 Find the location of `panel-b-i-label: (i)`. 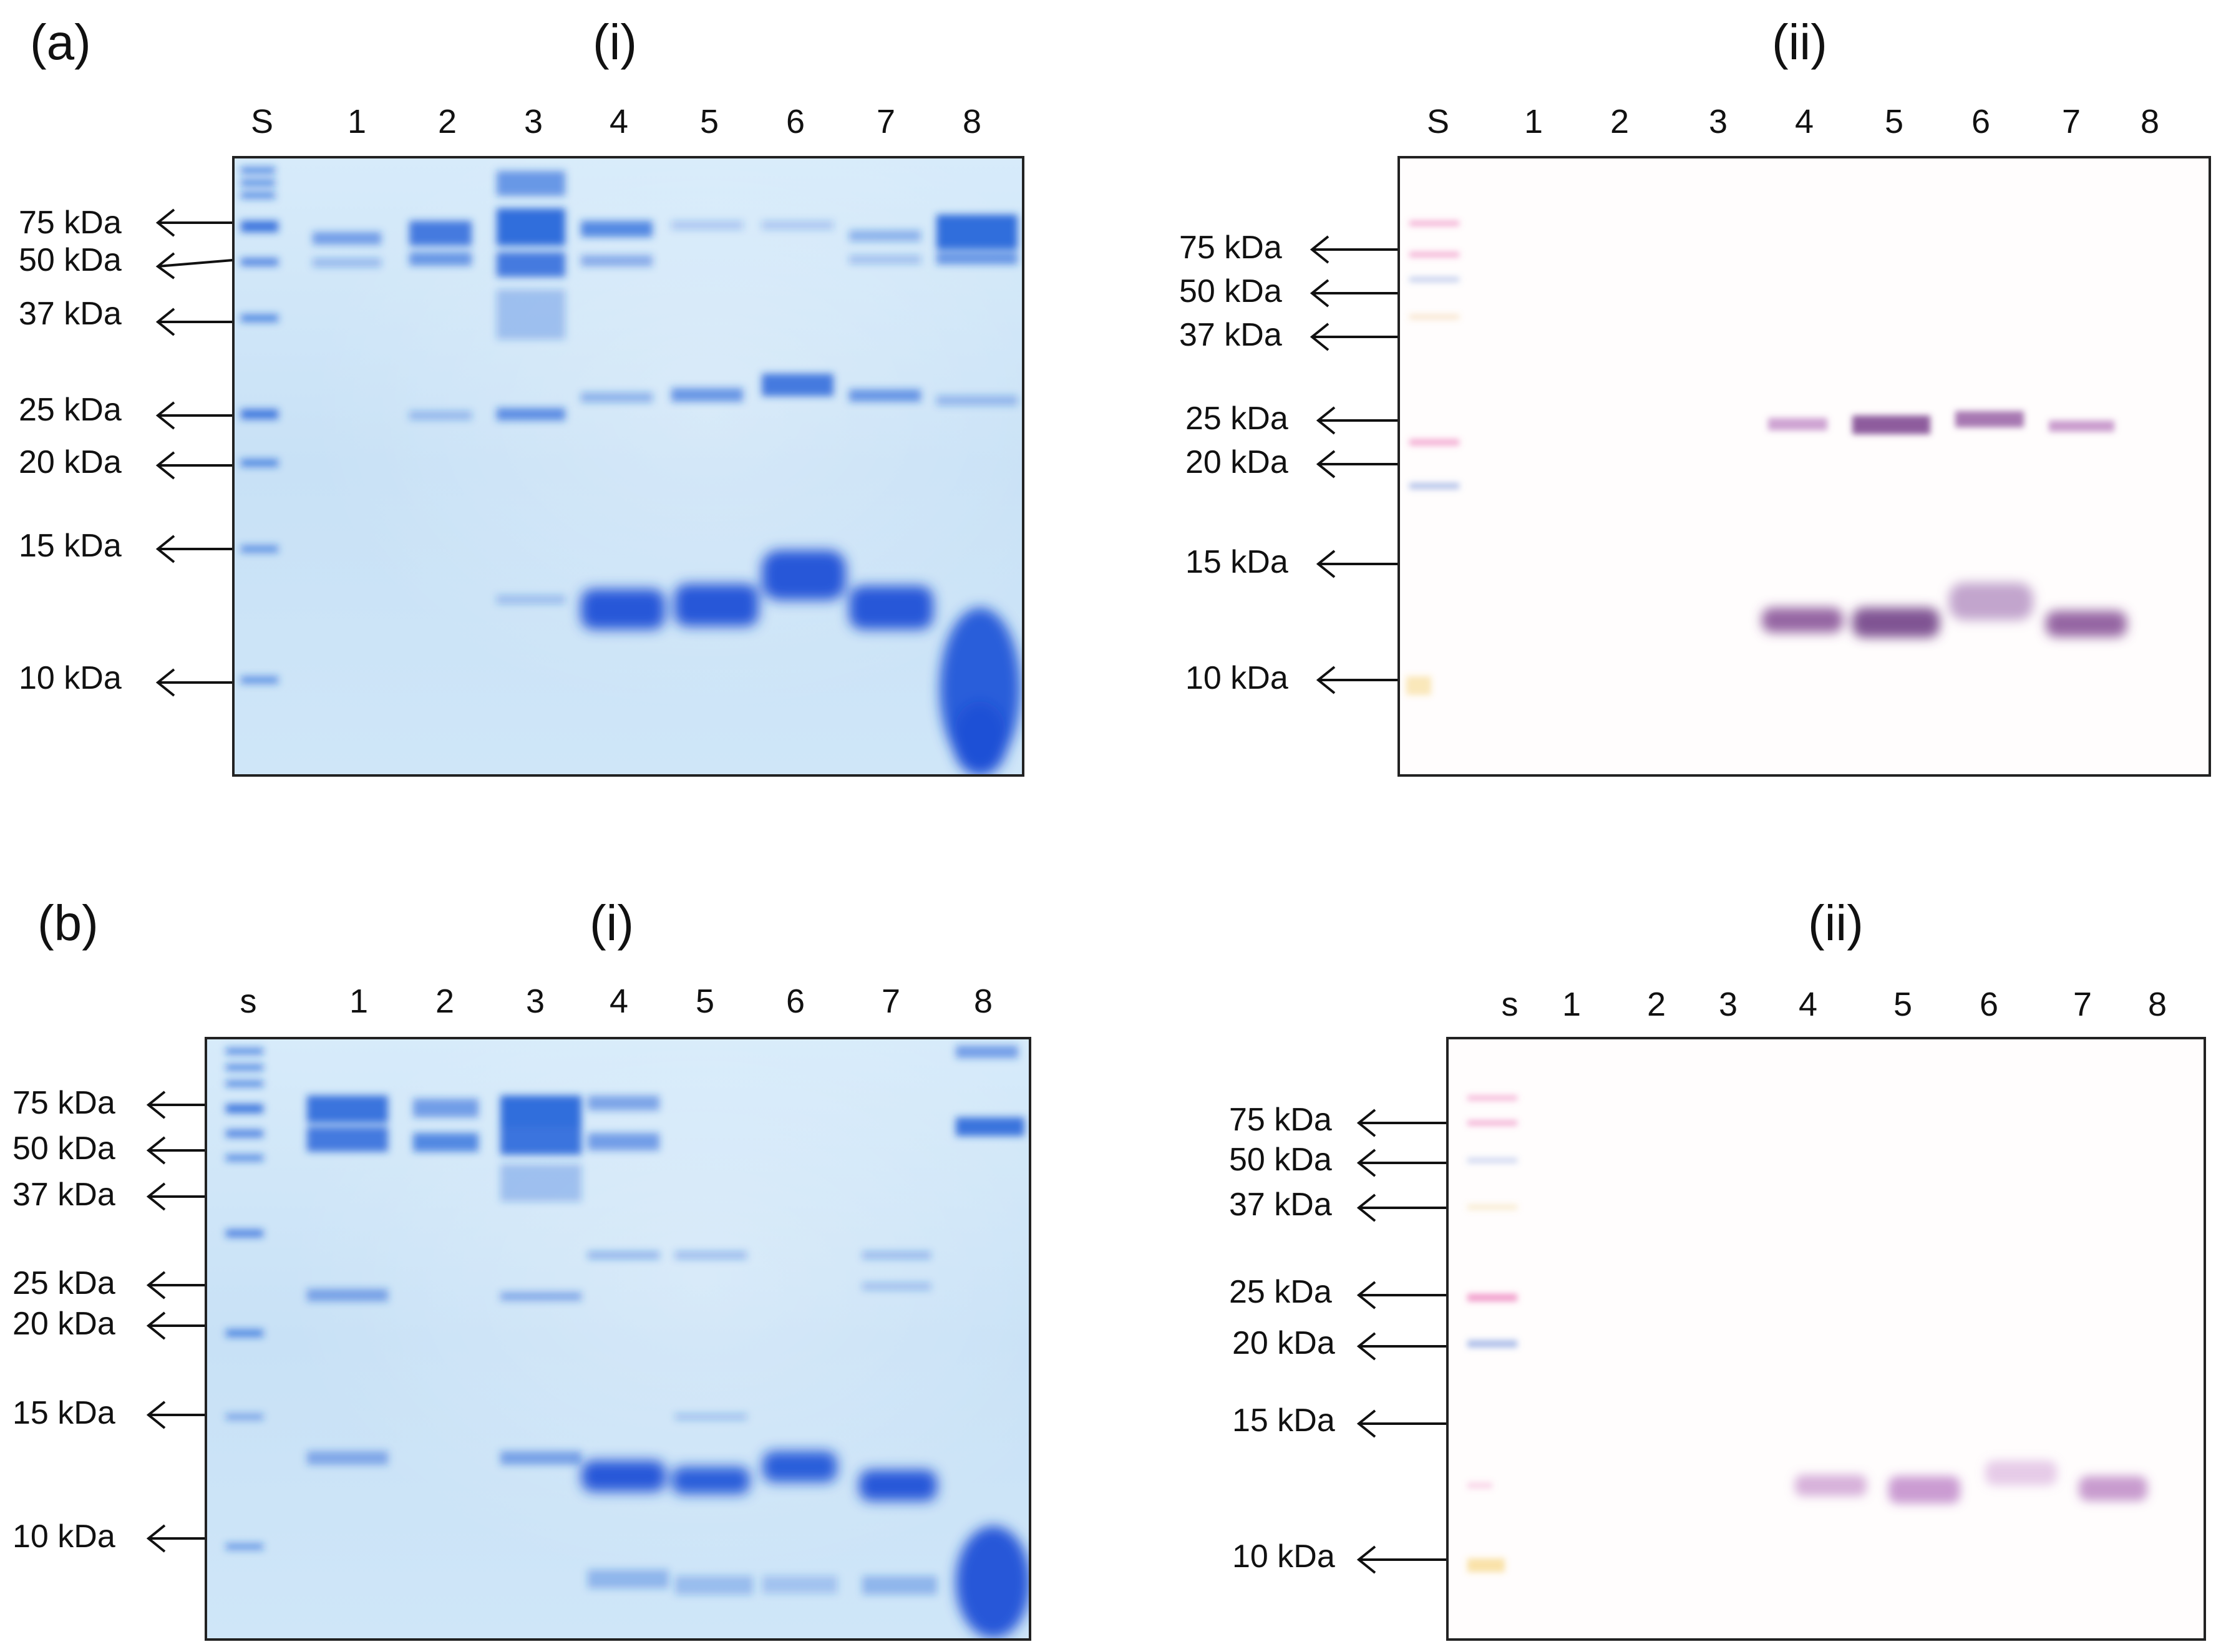

panel-b-i-label: (i) is located at coordinates (612, 923).